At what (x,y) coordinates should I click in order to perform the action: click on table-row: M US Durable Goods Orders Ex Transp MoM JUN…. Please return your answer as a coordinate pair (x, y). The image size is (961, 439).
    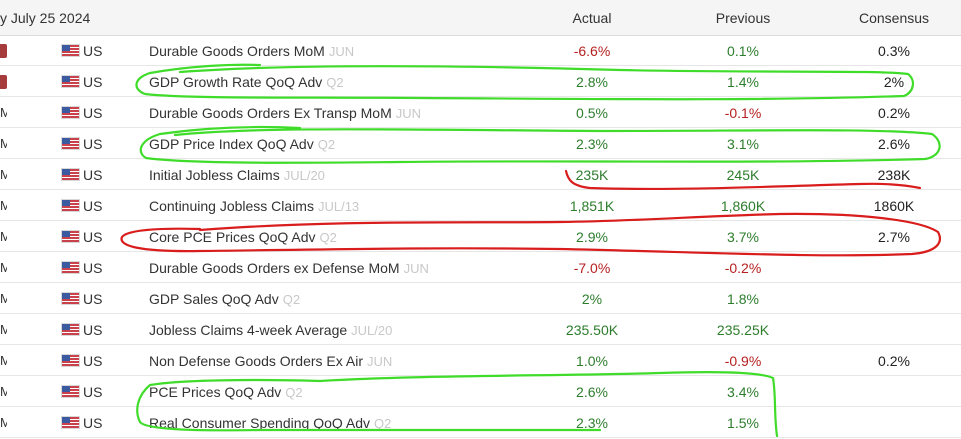
    Looking at the image, I should click on (480, 113).